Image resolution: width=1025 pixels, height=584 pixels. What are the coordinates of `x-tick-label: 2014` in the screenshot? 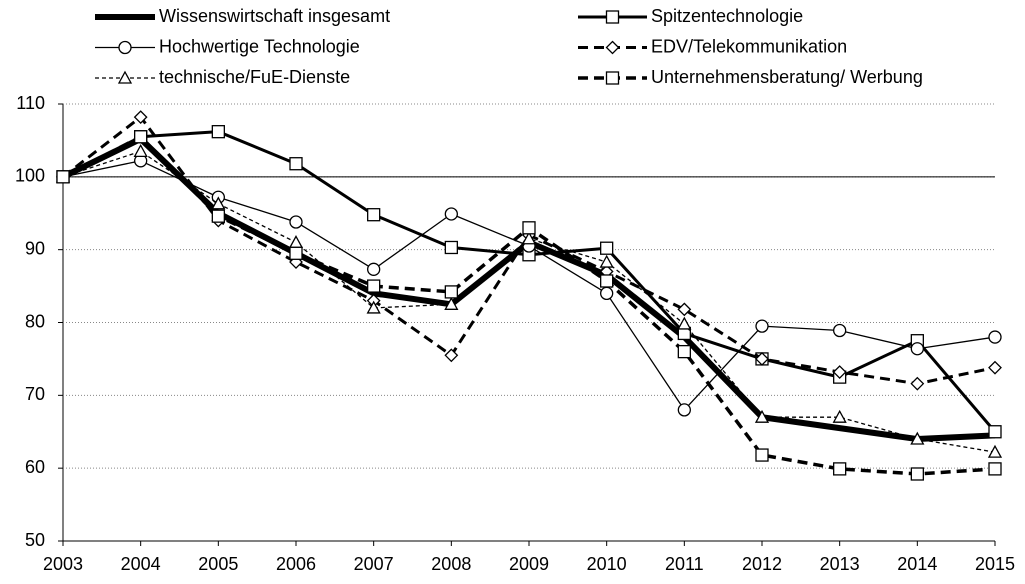 It's located at (917, 564).